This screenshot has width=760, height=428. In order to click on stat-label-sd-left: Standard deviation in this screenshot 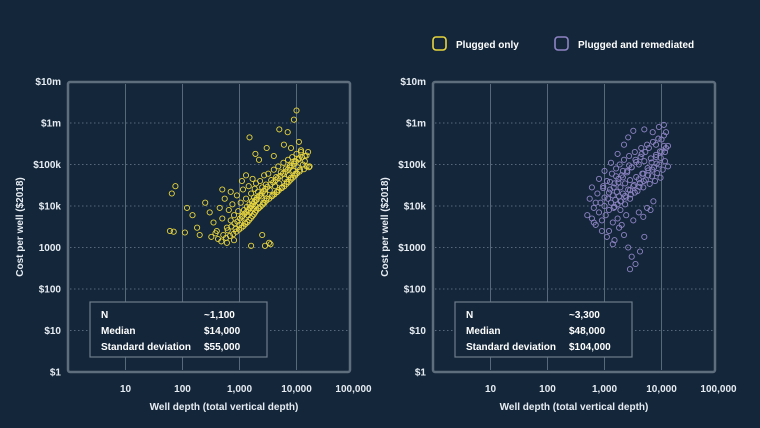, I will do `click(146, 347)`.